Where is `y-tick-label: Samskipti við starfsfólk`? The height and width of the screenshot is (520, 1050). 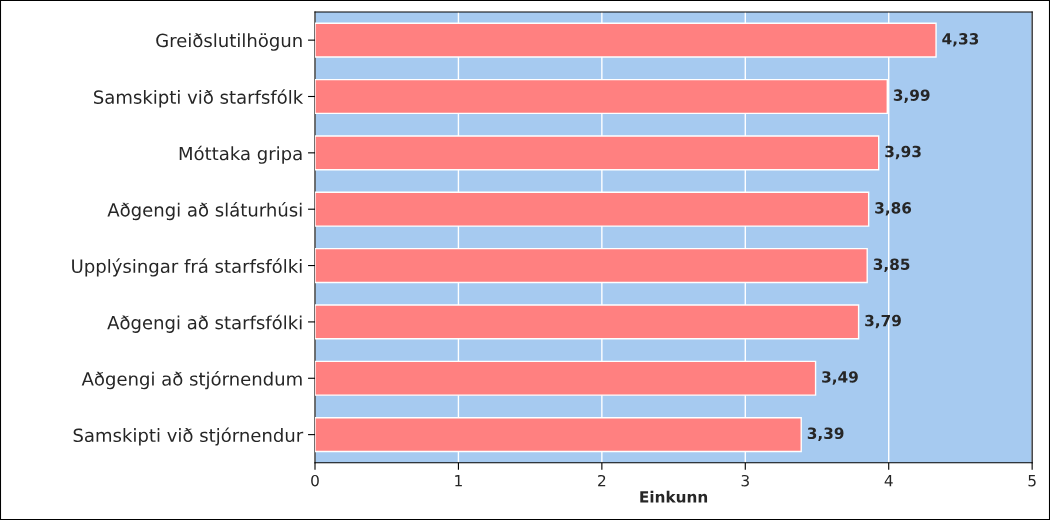
y-tick-label: Samskipti við starfsfólk is located at coordinates (199, 98).